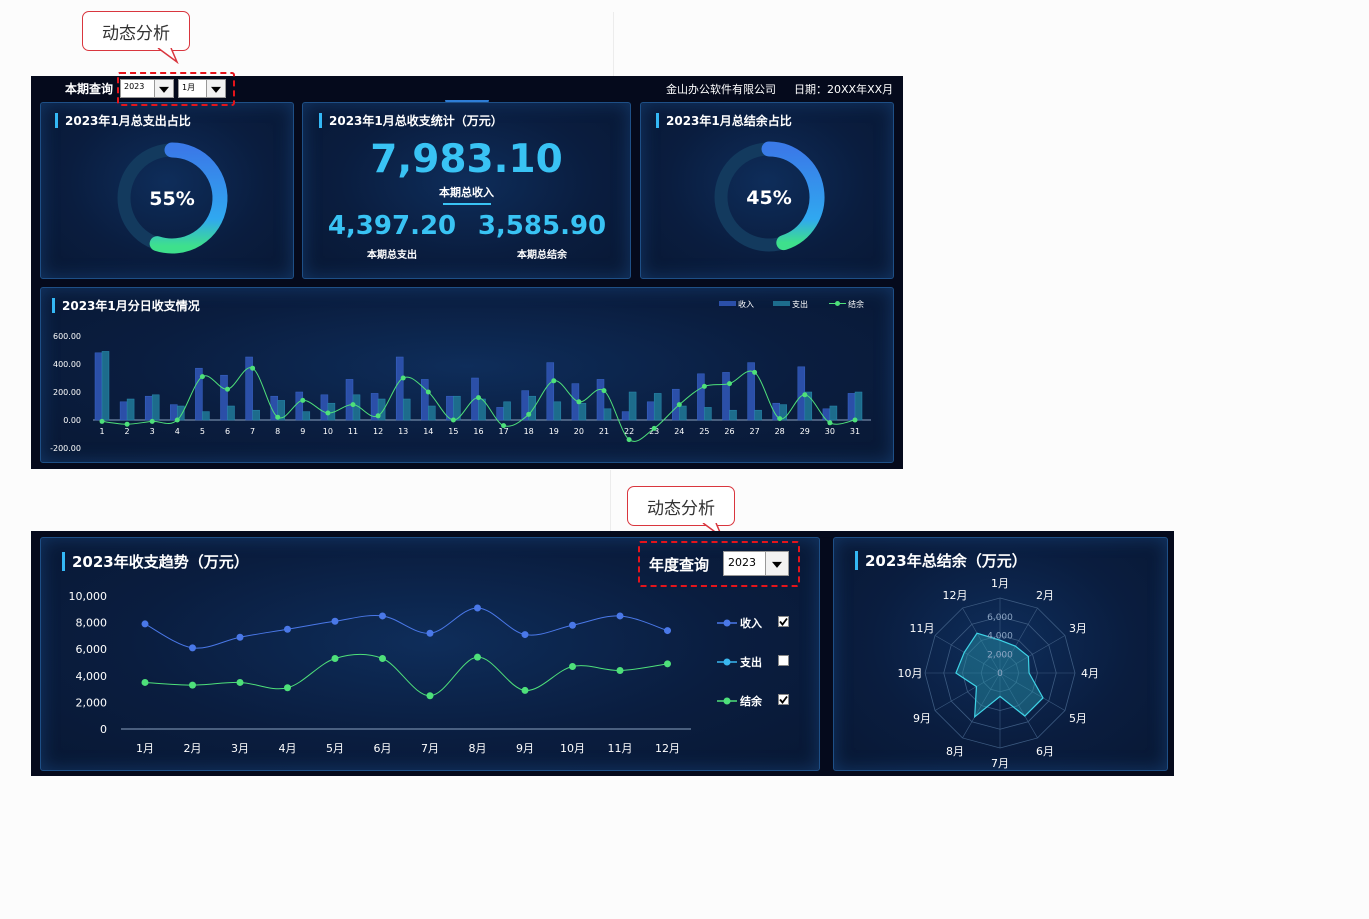 The image size is (1369, 919). What do you see at coordinates (1078, 718) in the screenshot?
I see `radar-axis-label: 5月` at bounding box center [1078, 718].